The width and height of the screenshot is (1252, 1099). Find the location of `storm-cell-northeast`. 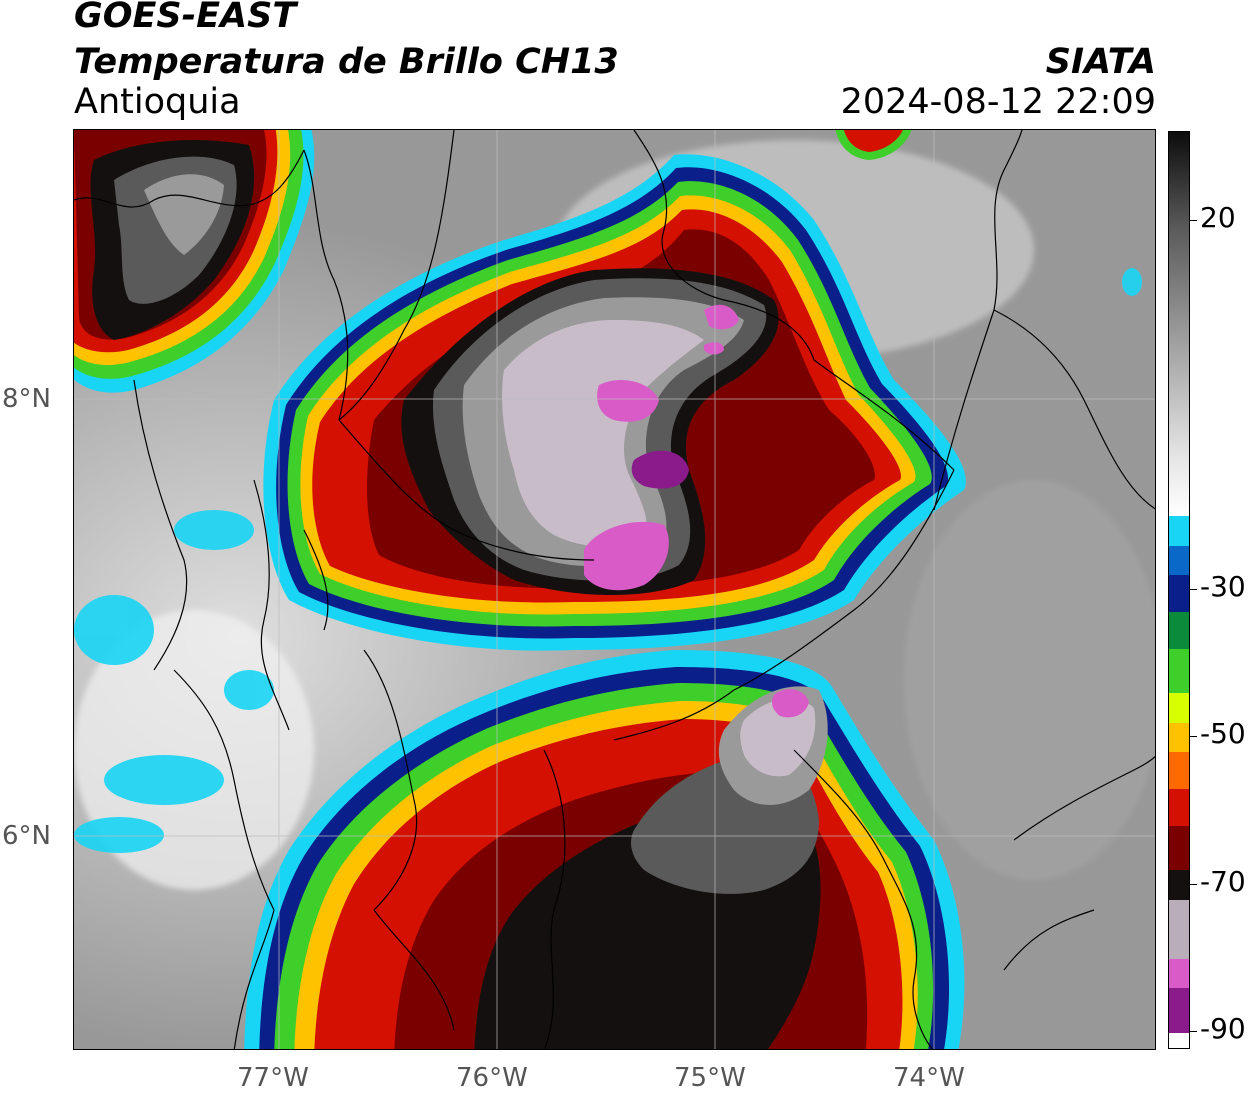

storm-cell-northeast is located at coordinates (873, 145).